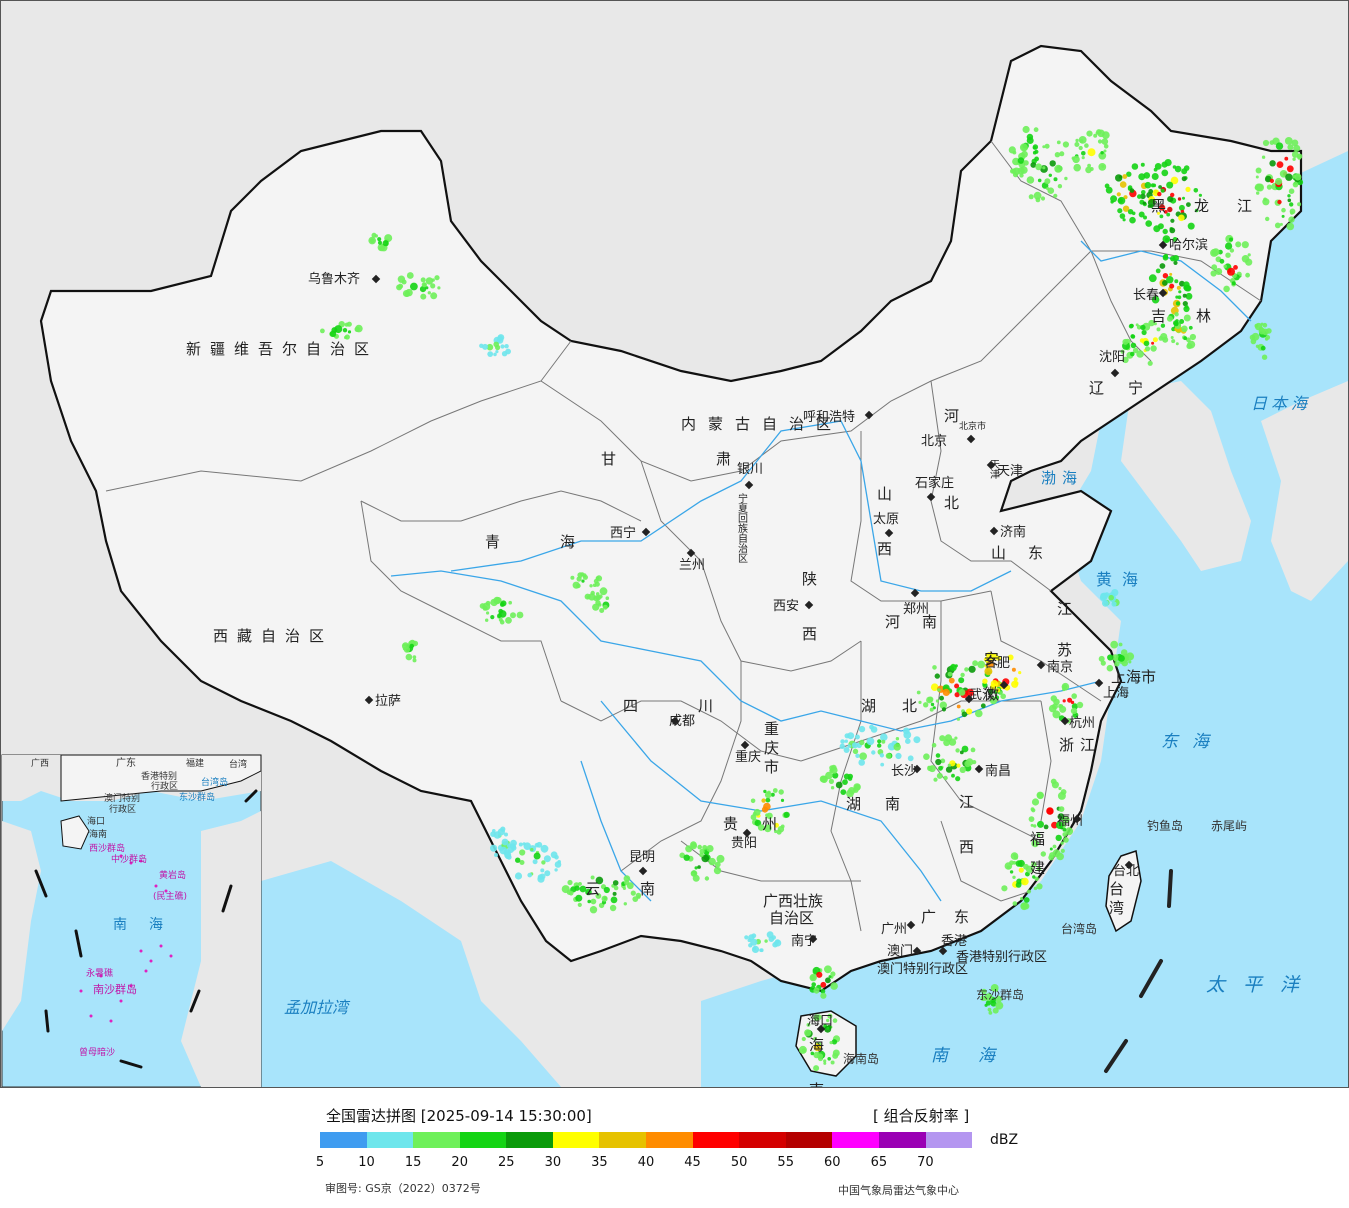 Image resolution: width=1349 pixels, height=1208 pixels. I want to click on province-label-hubei: 湖北, so click(902, 706).